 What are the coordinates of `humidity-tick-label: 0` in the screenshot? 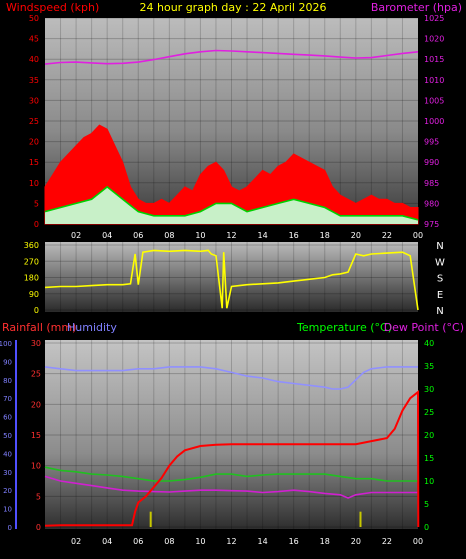 It's located at (10, 528).